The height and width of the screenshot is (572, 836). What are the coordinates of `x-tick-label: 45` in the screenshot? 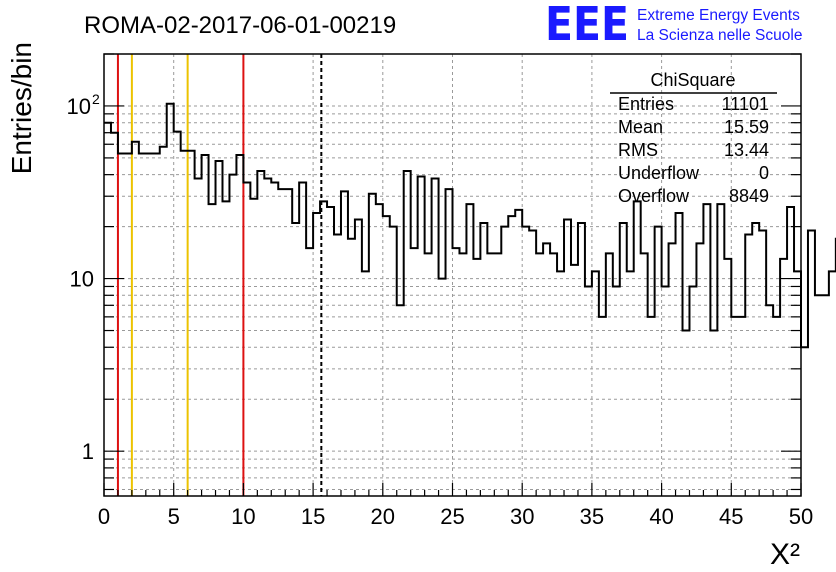 It's located at (731, 516).